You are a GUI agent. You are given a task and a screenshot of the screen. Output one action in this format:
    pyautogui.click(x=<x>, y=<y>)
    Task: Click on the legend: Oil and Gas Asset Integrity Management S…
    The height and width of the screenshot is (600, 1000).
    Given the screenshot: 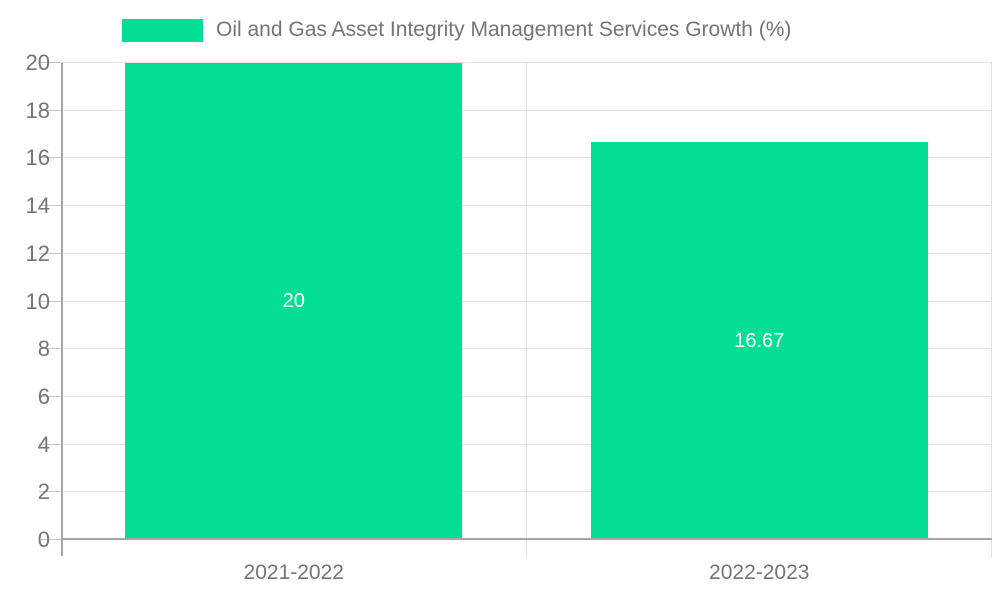 What is the action you would take?
    pyautogui.click(x=456, y=30)
    